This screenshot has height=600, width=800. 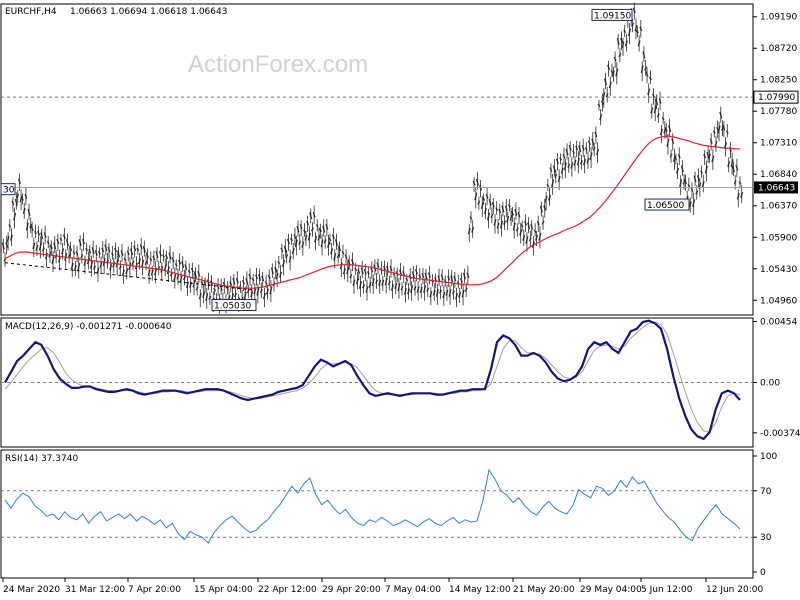 What do you see at coordinates (480, 590) in the screenshot?
I see `x-tick-label: 14 May 12:00` at bounding box center [480, 590].